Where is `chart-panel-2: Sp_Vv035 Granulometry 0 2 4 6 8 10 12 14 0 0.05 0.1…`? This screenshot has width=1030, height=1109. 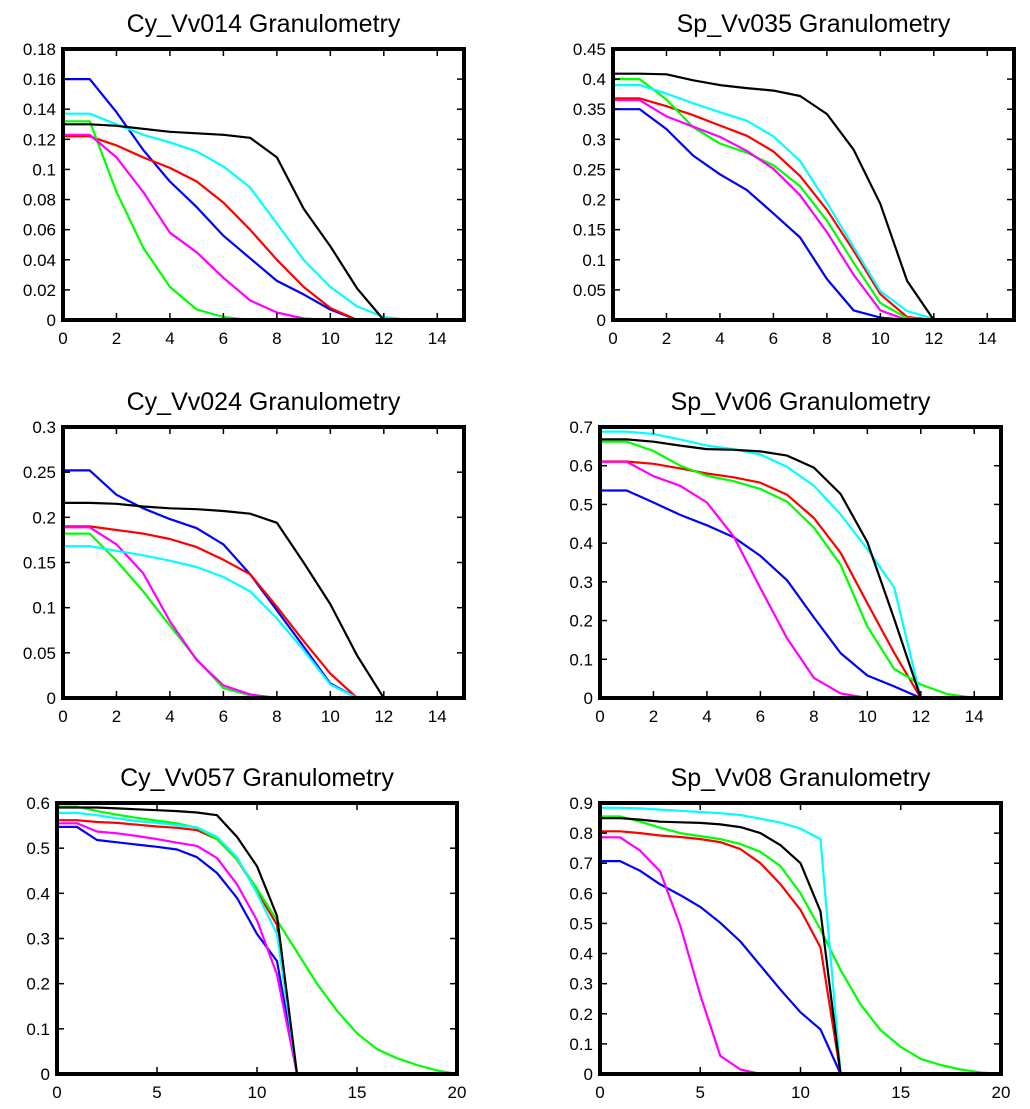
chart-panel-2: Sp_Vv035 Granulometry 0 2 4 6 8 10 12 14 0 0.05 0.1… is located at coordinates (794, 179).